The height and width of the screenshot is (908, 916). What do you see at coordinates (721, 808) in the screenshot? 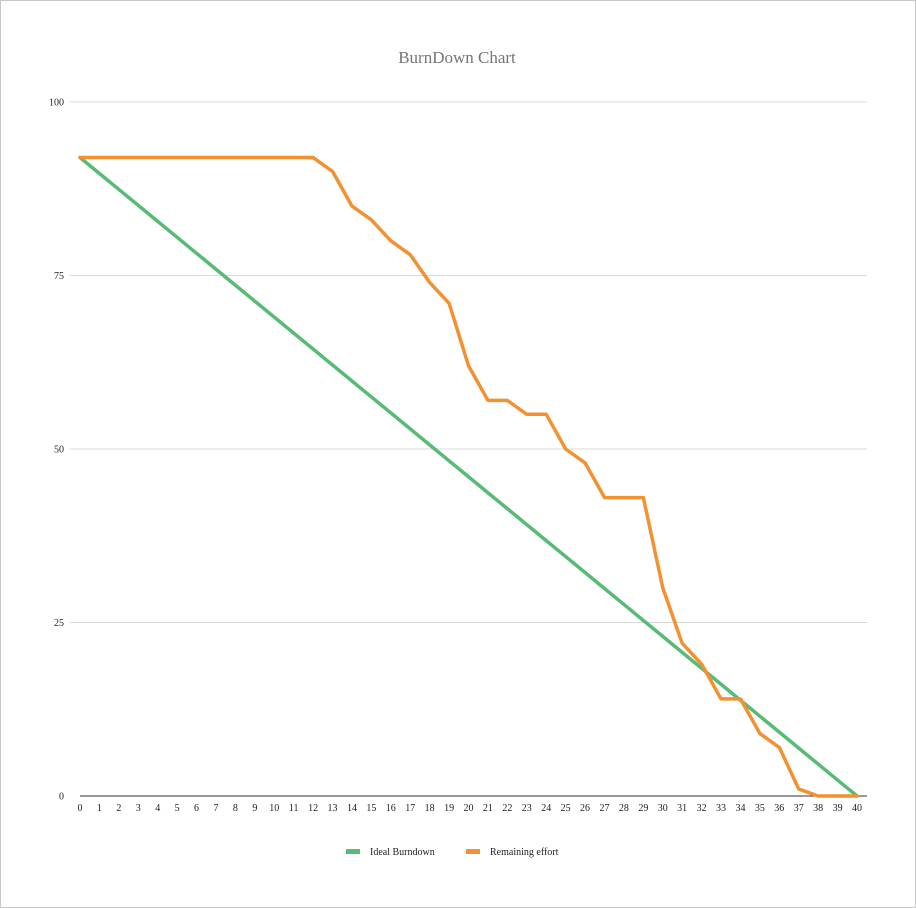
I see `x-tick-label: 33` at bounding box center [721, 808].